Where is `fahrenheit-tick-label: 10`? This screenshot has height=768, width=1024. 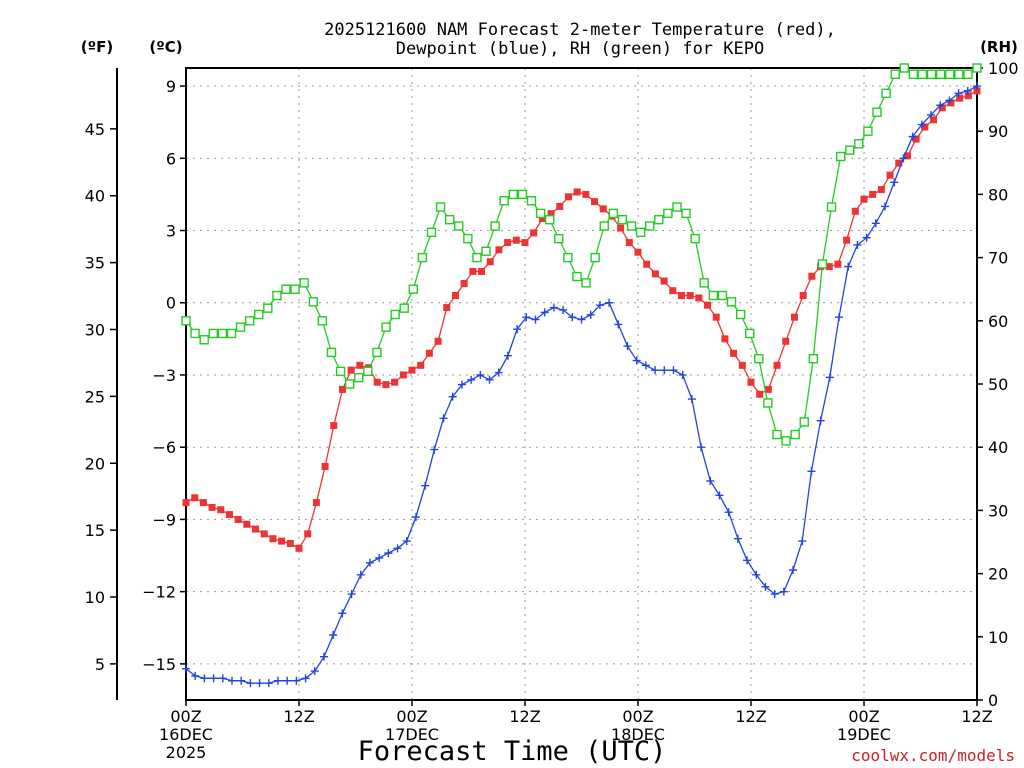 fahrenheit-tick-label: 10 is located at coordinates (95, 597).